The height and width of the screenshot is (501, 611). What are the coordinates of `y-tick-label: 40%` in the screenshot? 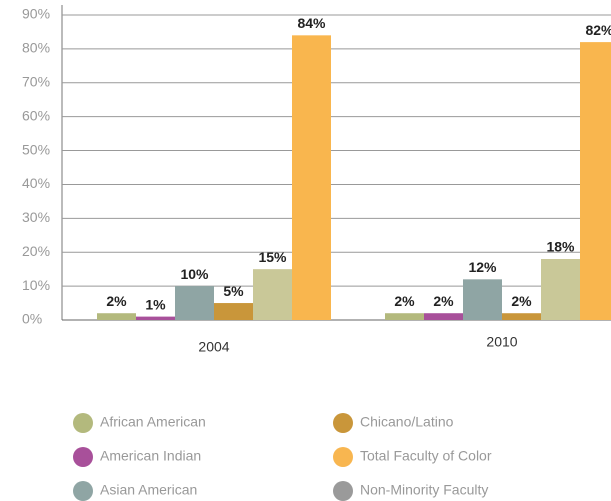 It's located at (36, 183).